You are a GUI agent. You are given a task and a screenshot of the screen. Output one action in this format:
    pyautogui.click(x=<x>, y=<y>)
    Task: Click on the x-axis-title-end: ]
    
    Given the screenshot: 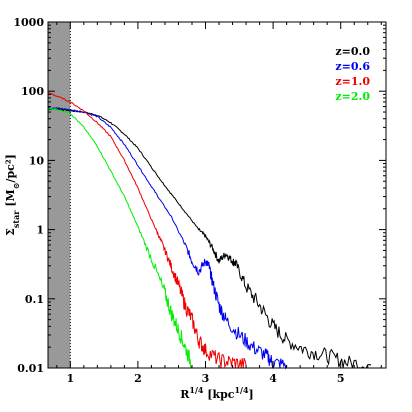 What is the action you would take?
    pyautogui.click(x=251, y=394)
    